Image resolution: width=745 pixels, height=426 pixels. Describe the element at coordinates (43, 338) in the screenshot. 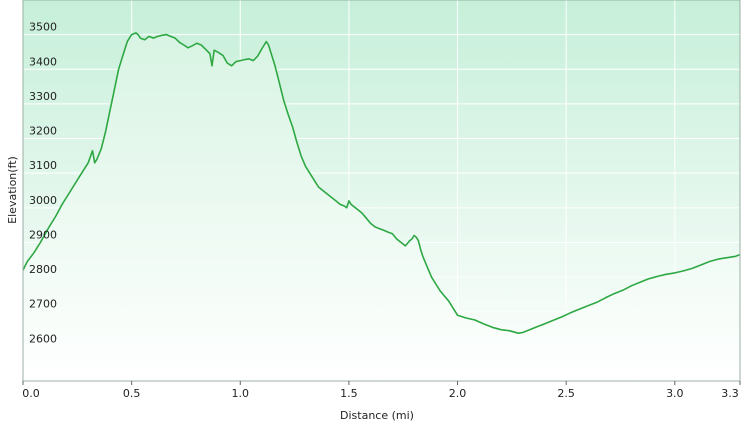

I see `y-tick-label: 2600` at that location.